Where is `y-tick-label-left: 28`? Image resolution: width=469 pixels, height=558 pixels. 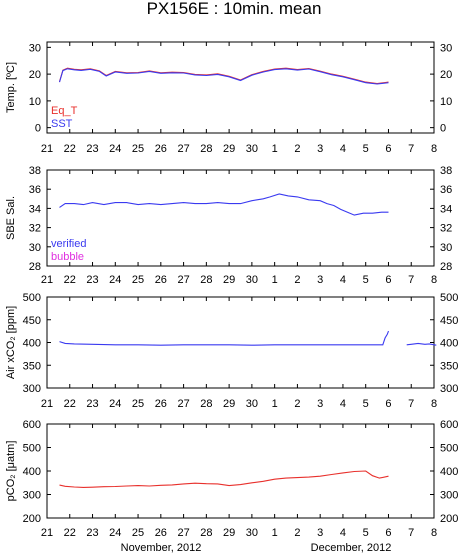
y-tick-label-left: 28 is located at coordinates (35, 267).